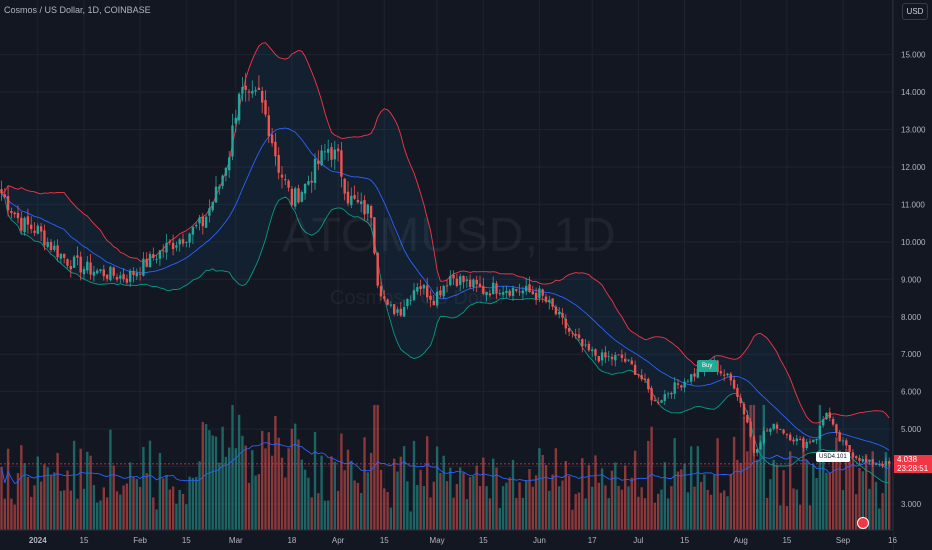 The height and width of the screenshot is (550, 932). What do you see at coordinates (911, 317) in the screenshot?
I see `y-tick-label: 8.000` at bounding box center [911, 317].